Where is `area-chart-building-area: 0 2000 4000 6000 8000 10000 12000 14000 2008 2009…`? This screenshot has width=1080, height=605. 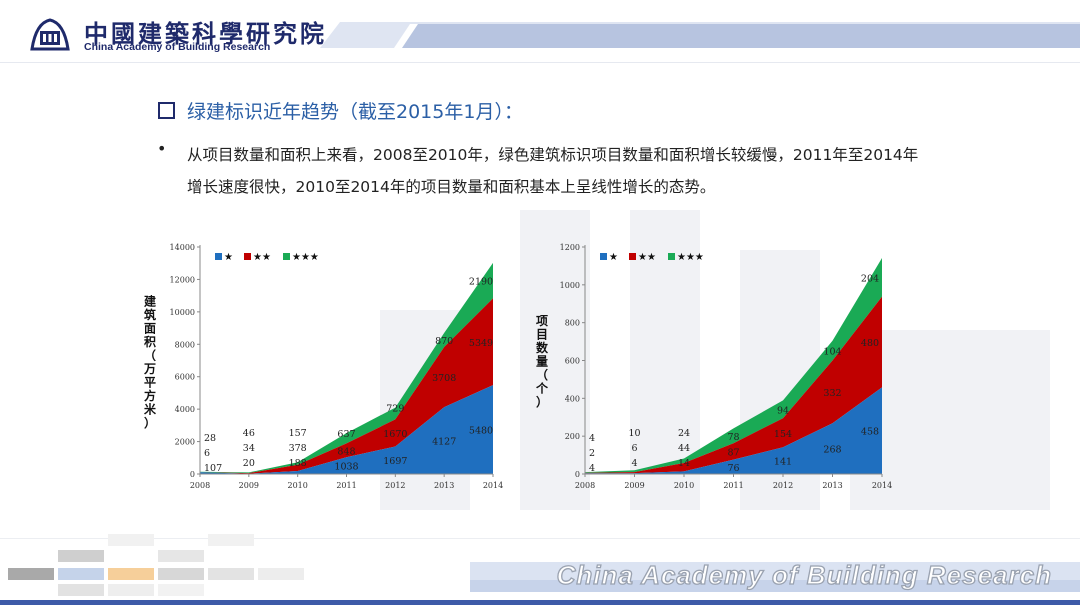
area-chart-building-area: 0 2000 4000 6000 8000 10000 12000 14000 2008 2009… is located at coordinates (323, 366).